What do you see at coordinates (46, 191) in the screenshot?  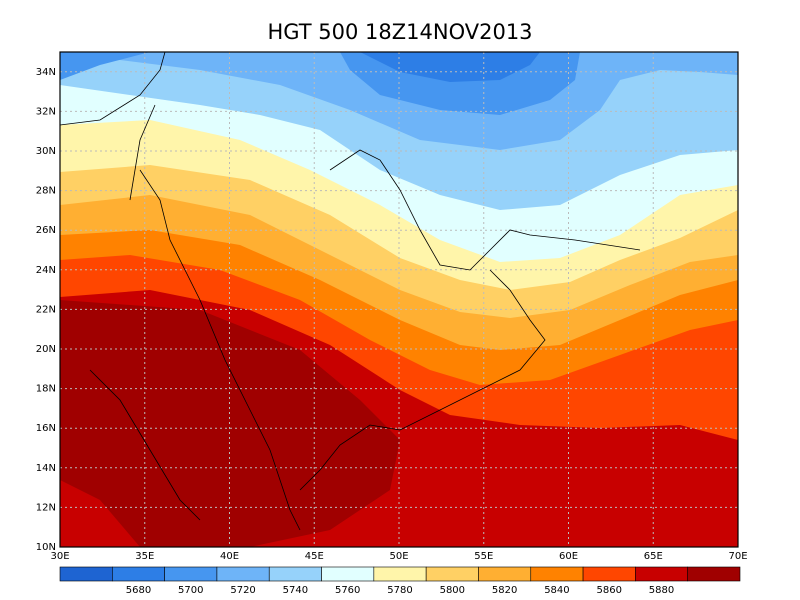 I see `lat-label: 28N` at bounding box center [46, 191].